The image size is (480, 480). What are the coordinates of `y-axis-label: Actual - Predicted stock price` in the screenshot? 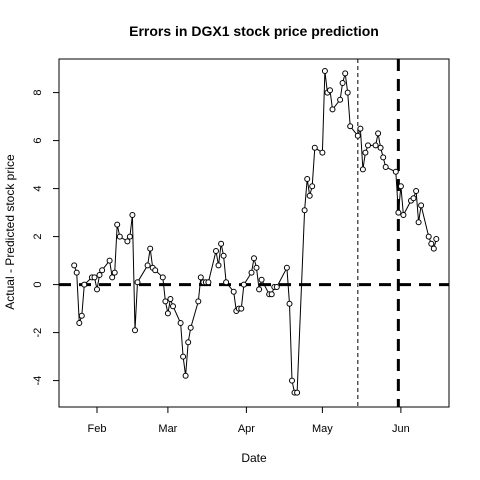 It's located at (10, 232).